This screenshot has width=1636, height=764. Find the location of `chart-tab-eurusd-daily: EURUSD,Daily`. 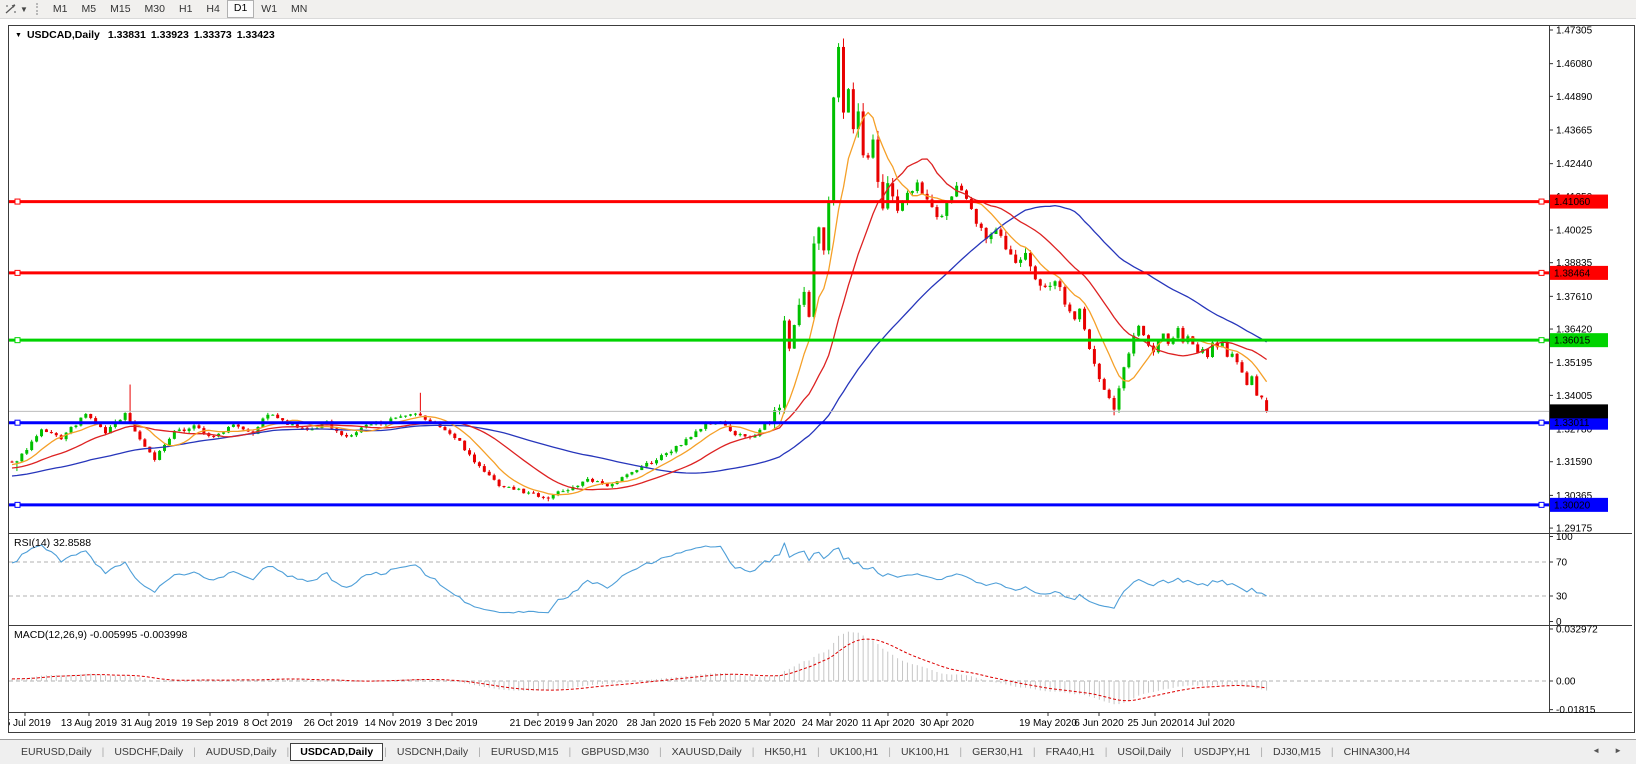

chart-tab-eurusd-daily: EURUSD,Daily is located at coordinates (56, 752).